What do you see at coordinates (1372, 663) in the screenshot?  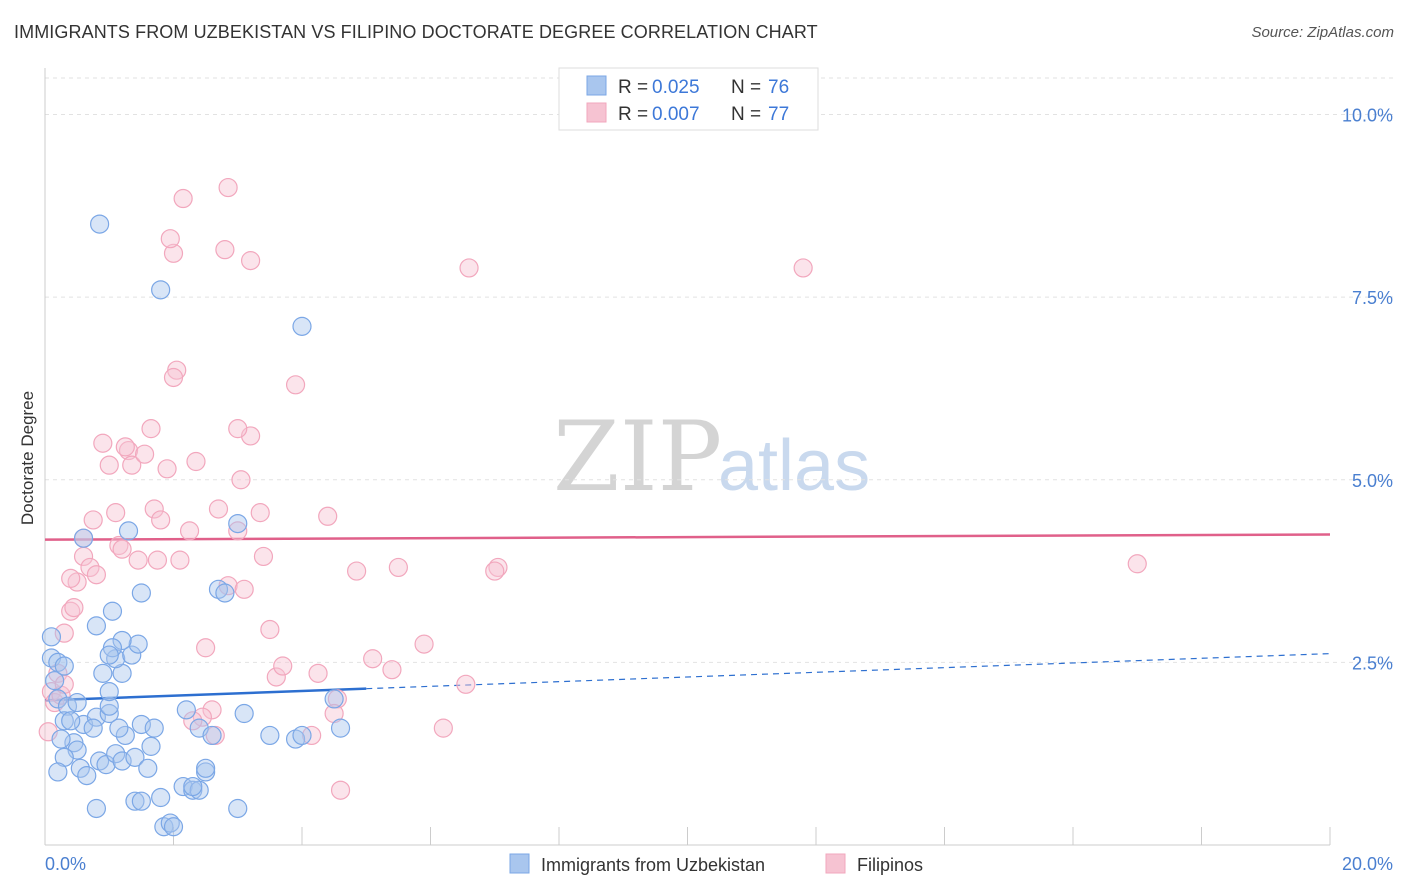 I see `y-tick-label: 2.5%` at bounding box center [1372, 663].